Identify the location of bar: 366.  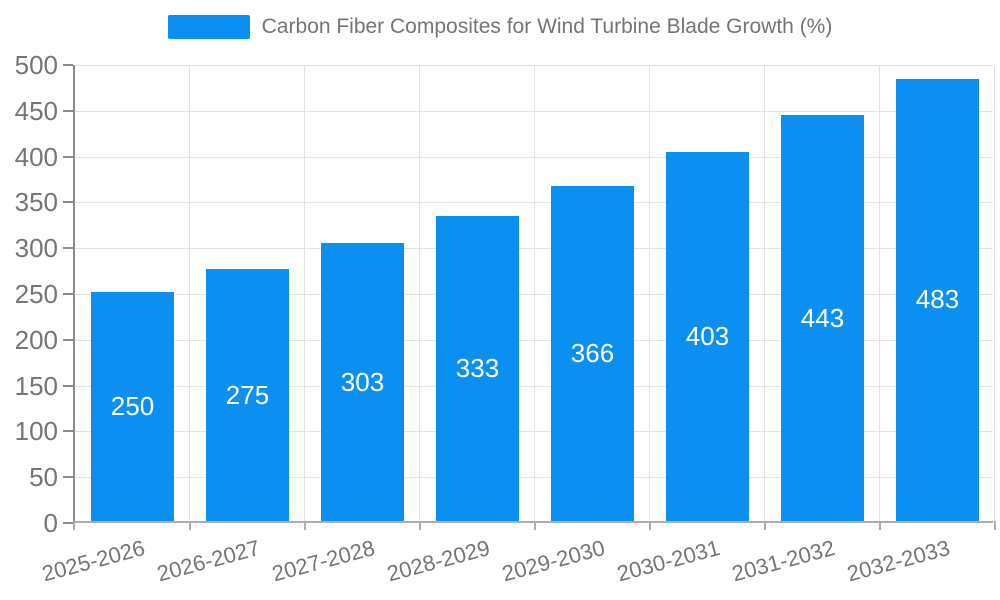
(592, 353).